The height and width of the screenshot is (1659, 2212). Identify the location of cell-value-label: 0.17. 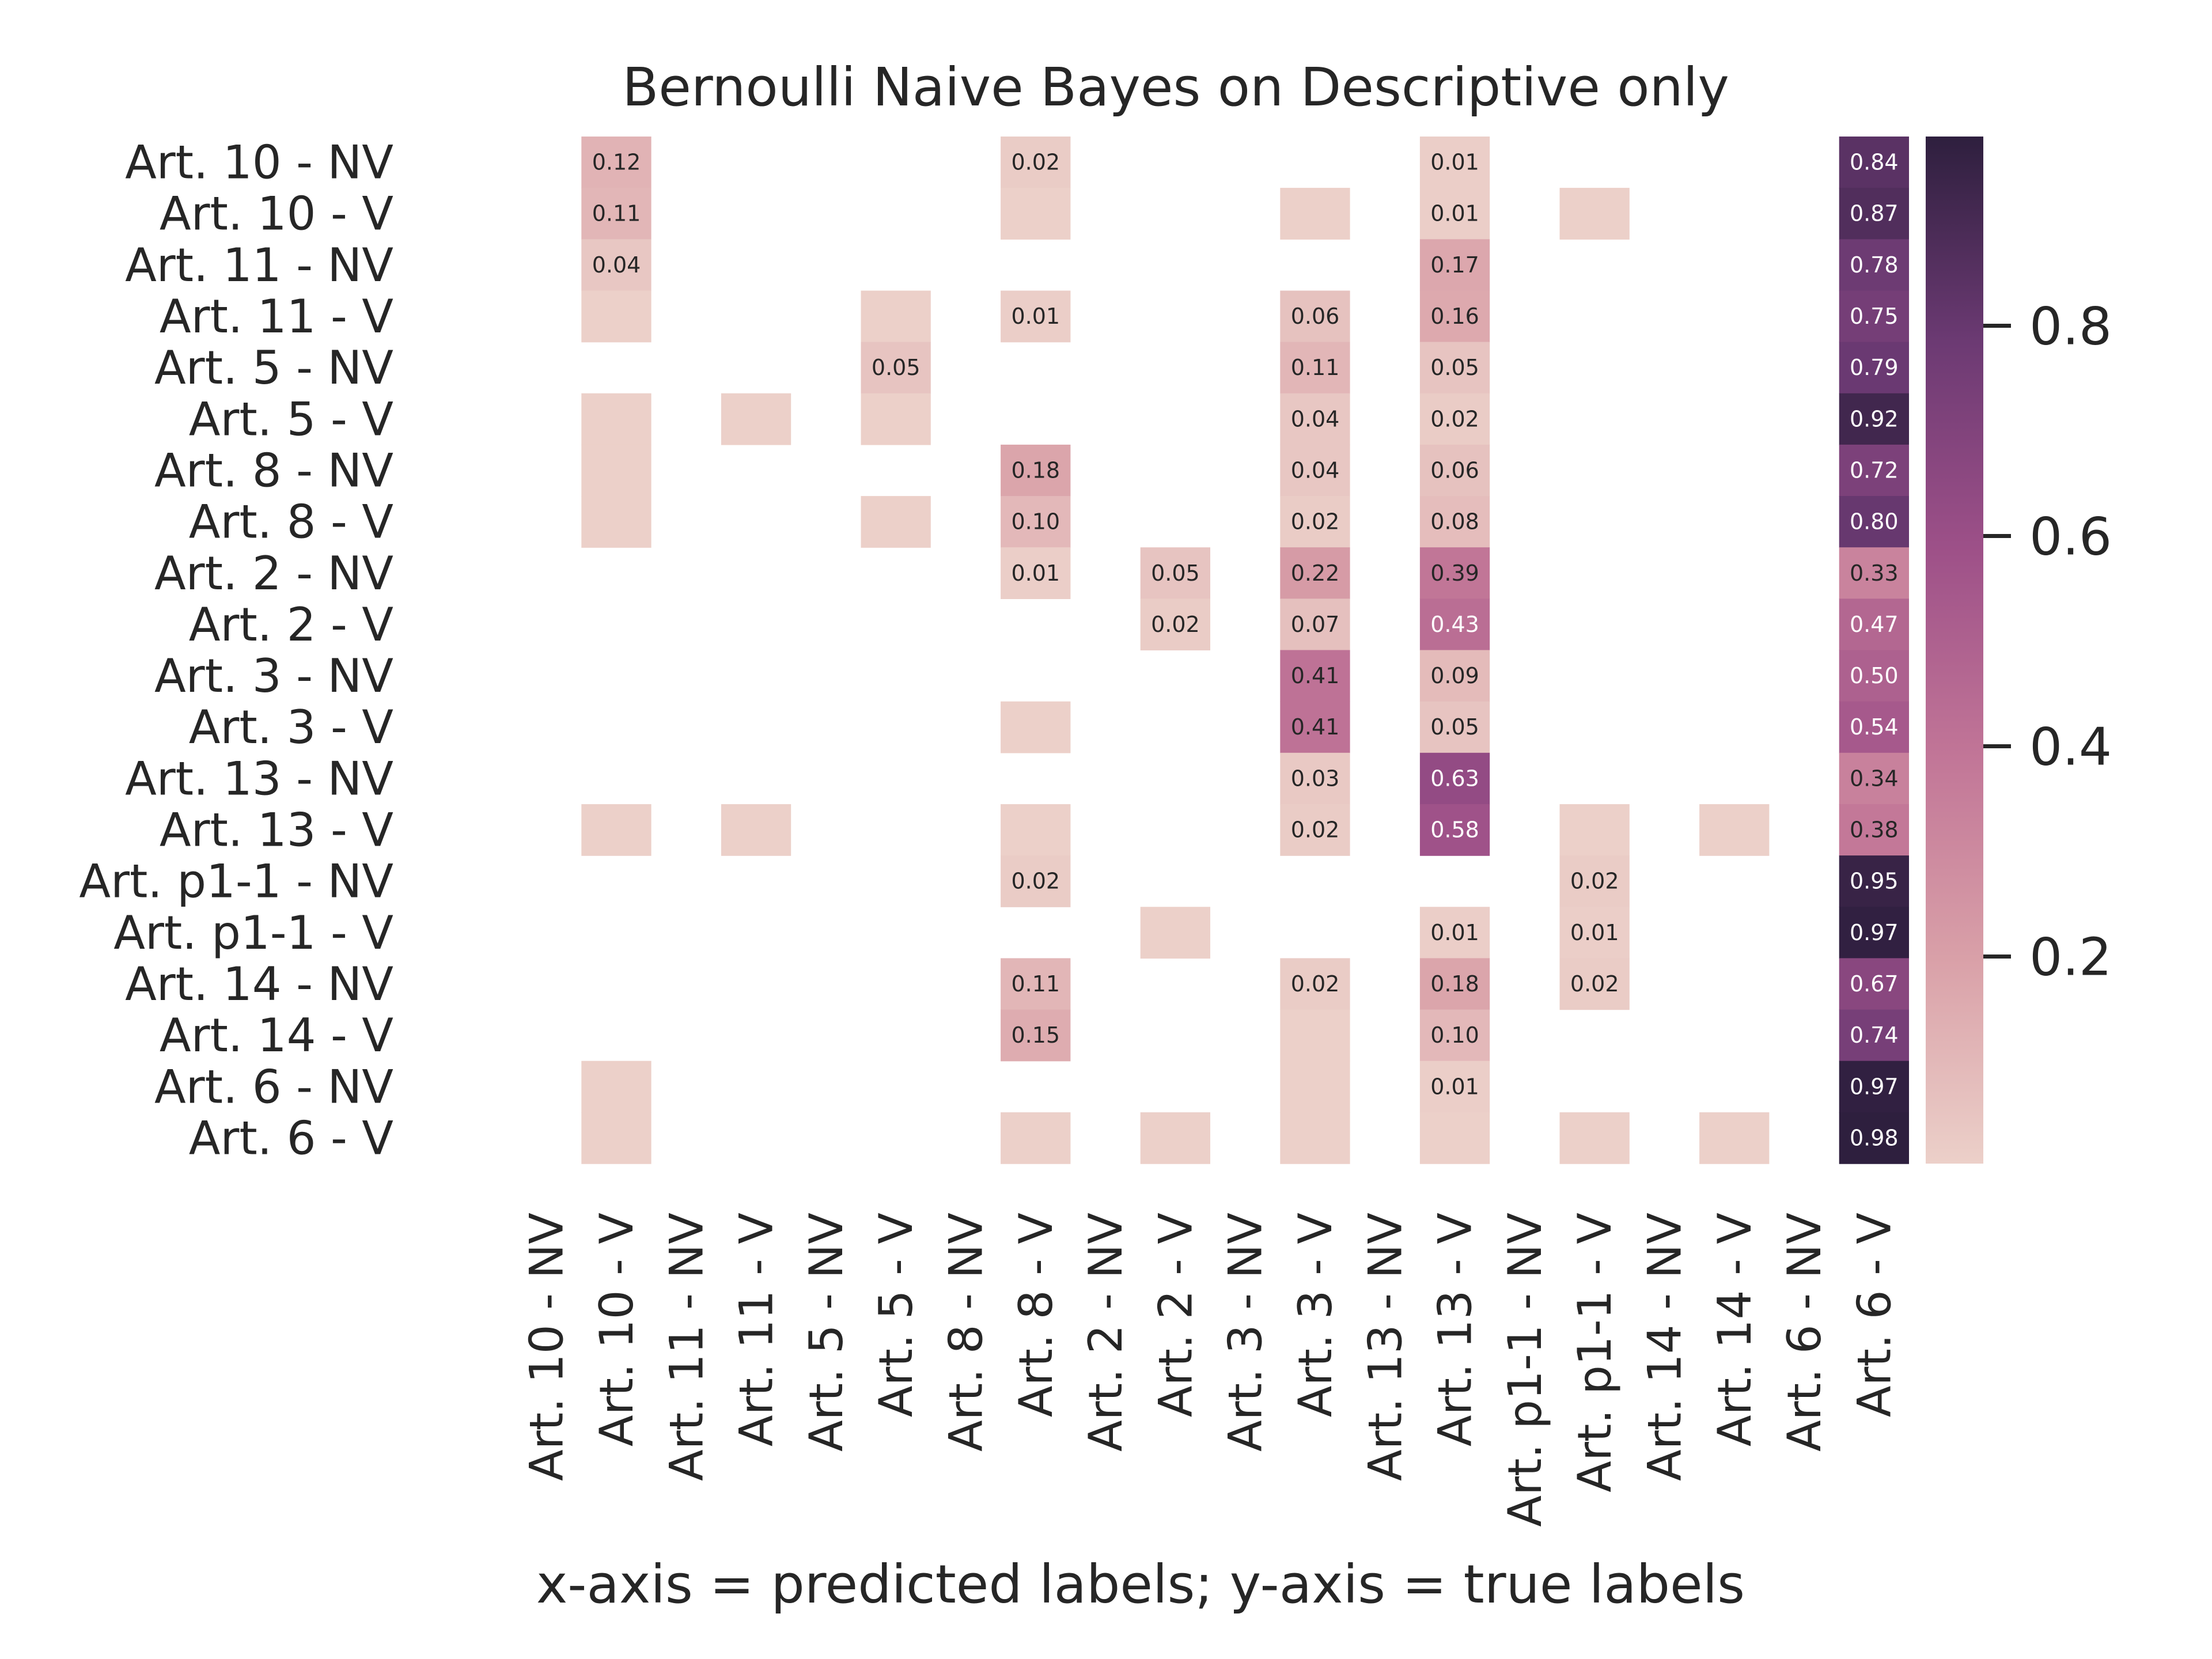
(1454, 265).